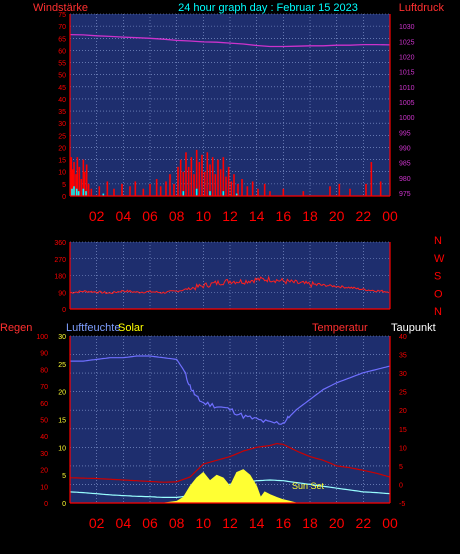  I want to click on taupunkt-label: Taupunkt, so click(413, 328).